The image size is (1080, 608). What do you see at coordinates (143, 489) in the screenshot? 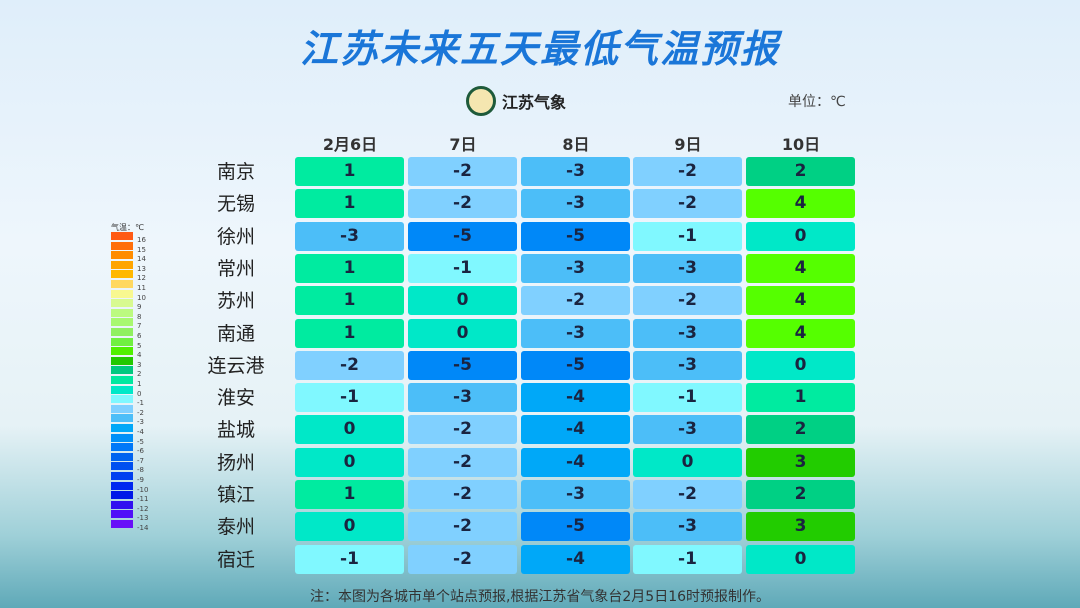
I see `legend-label: -10` at bounding box center [143, 489].